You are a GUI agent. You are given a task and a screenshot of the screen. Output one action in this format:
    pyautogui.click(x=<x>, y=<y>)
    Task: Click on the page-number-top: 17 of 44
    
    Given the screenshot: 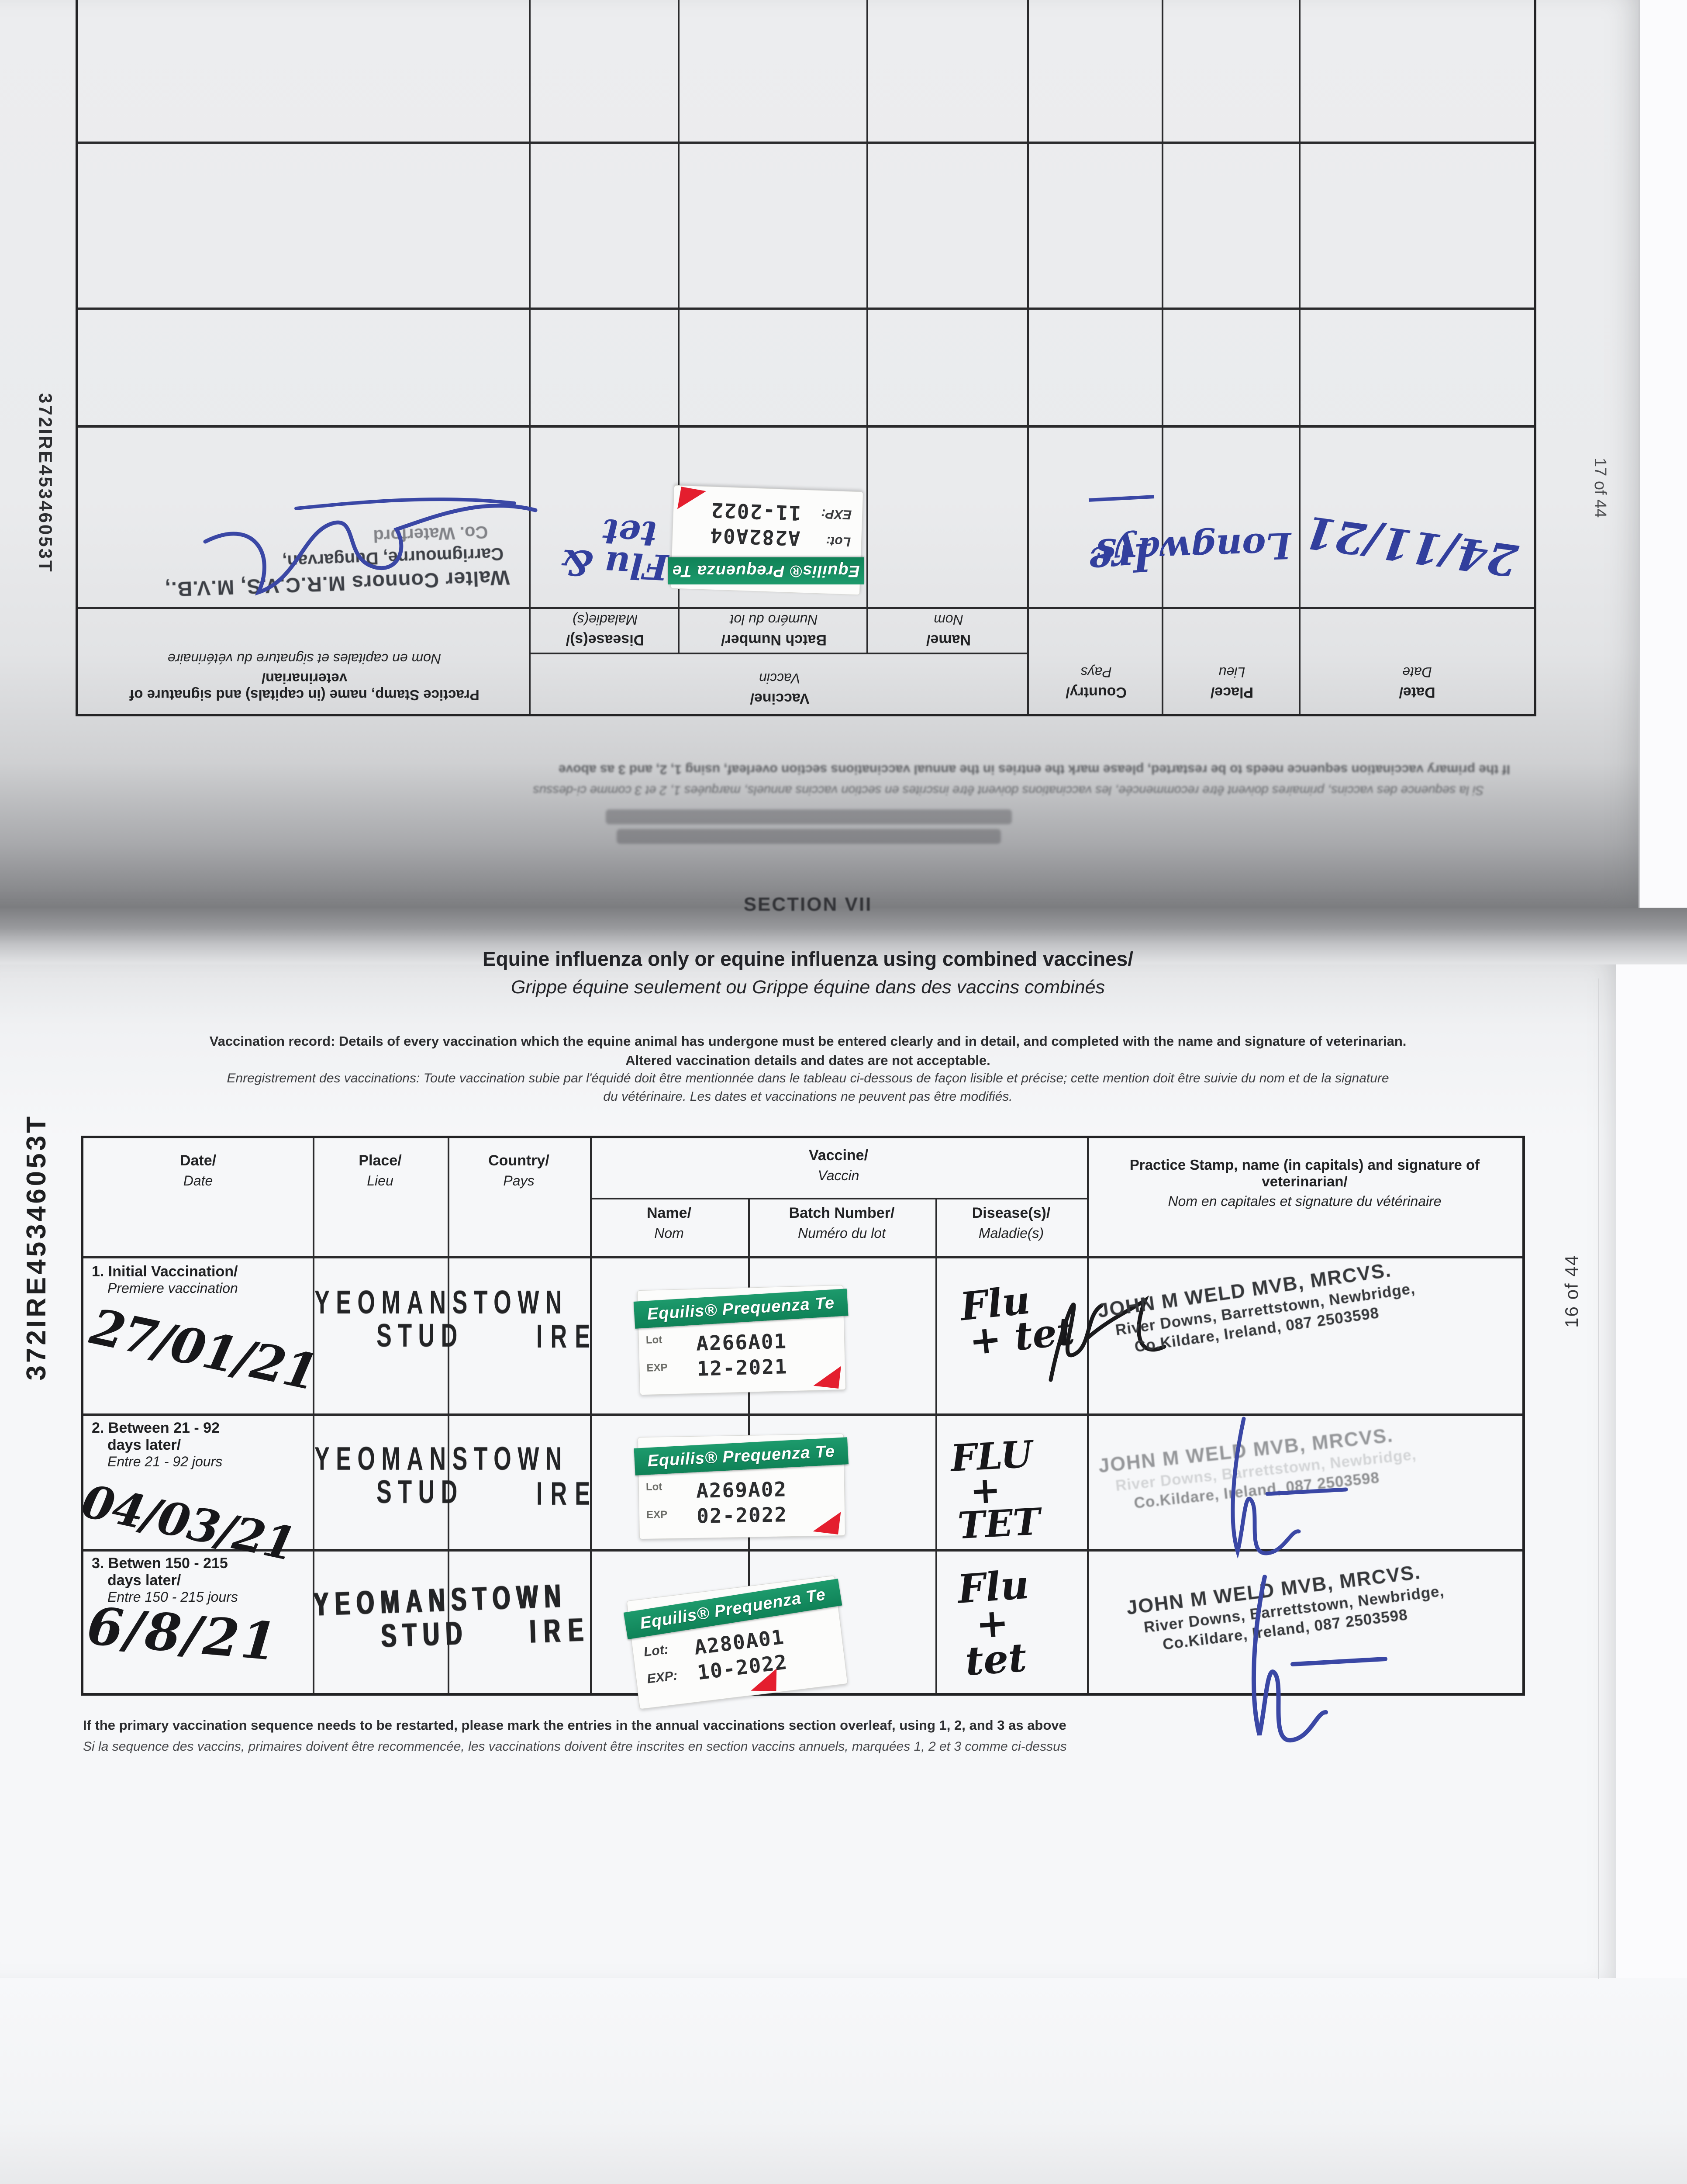 What is the action you would take?
    pyautogui.click(x=1600, y=488)
    